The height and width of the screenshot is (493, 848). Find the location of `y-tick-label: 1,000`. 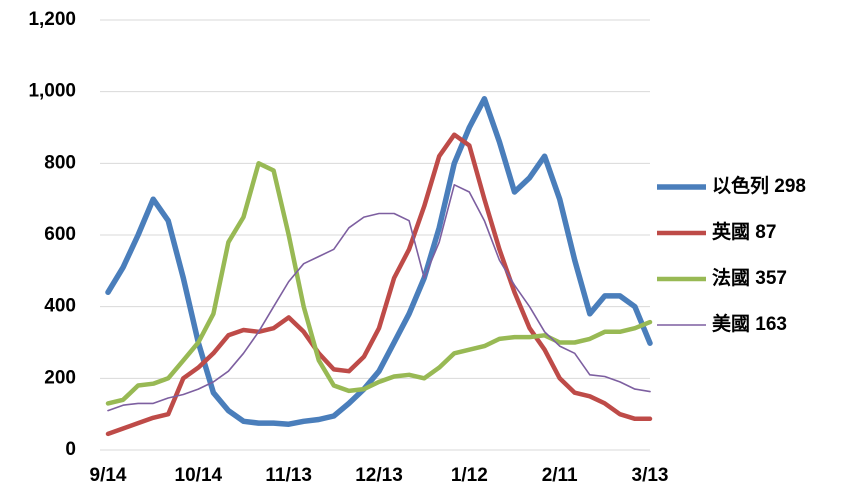

y-tick-label: 1,000 is located at coordinates (52, 91).